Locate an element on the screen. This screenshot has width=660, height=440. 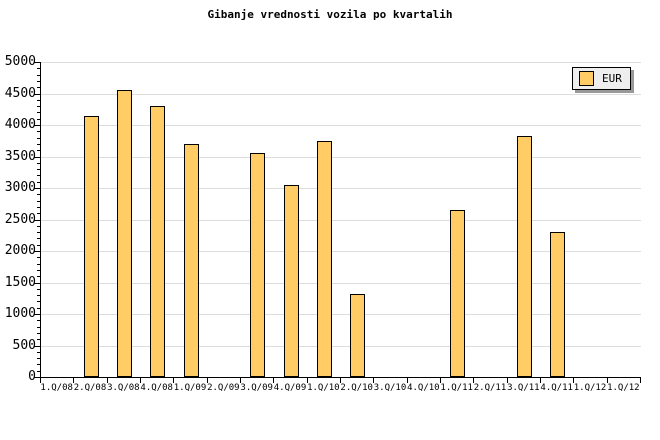
x-axis-label: 4.Q/09 is located at coordinates (290, 388).